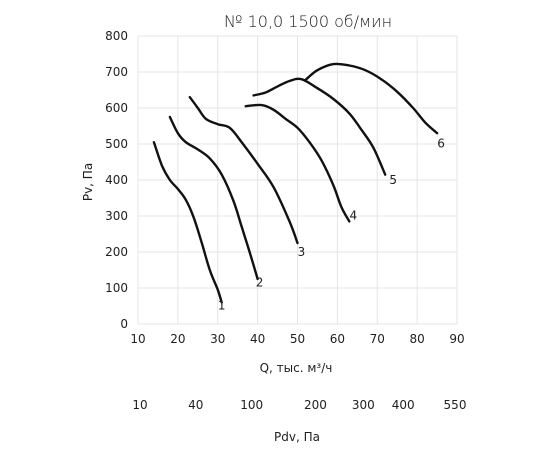 Image resolution: width=550 pixels, height=450 pixels. What do you see at coordinates (116, 180) in the screenshot?
I see `y-tick-label-4: 400` at bounding box center [116, 180].